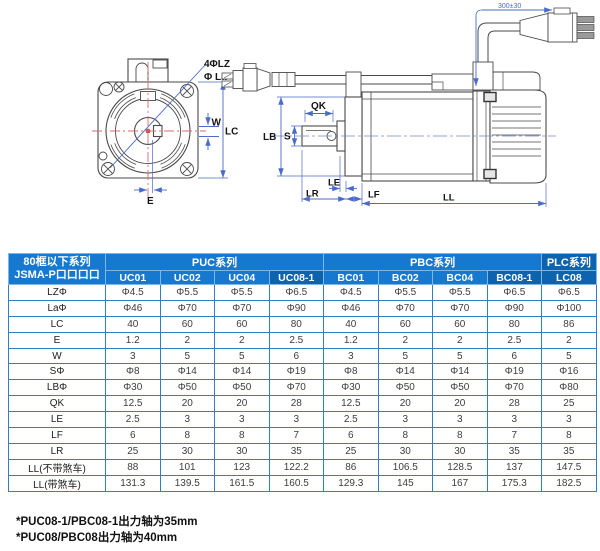  I want to click on table-row: LC 40 60 60 80 40 60 60 80 86, so click(302, 324).